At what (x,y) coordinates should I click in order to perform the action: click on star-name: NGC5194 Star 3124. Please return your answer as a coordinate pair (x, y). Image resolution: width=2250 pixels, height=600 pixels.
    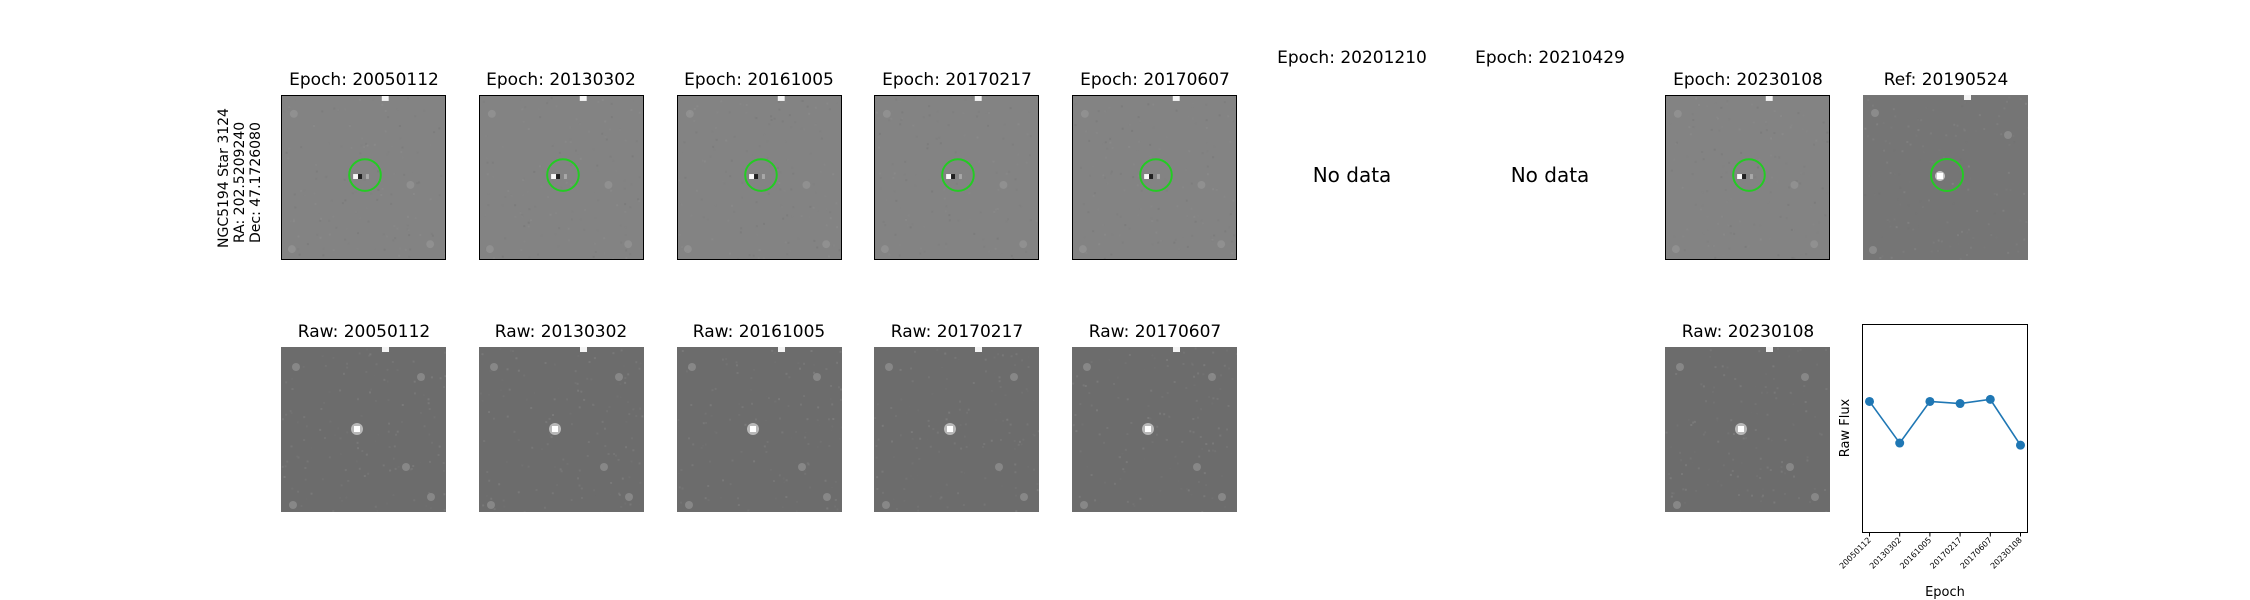
    Looking at the image, I should click on (224, 178).